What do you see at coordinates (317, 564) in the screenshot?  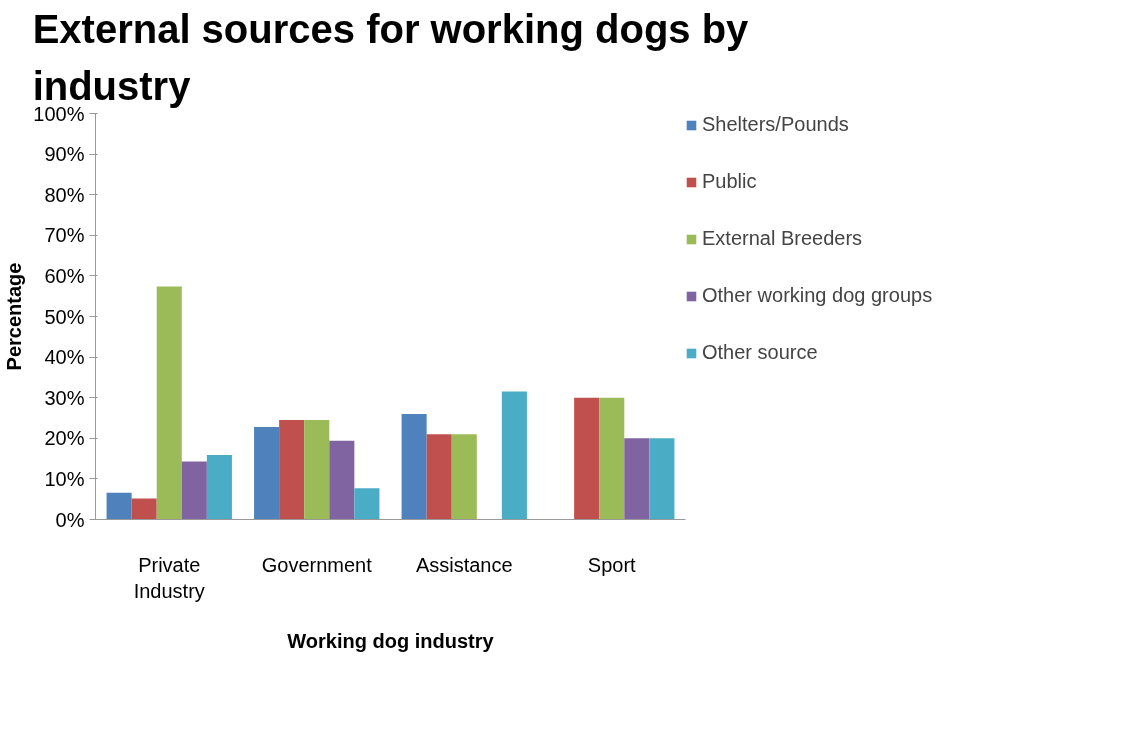 I see `x-tick-label: Government` at bounding box center [317, 564].